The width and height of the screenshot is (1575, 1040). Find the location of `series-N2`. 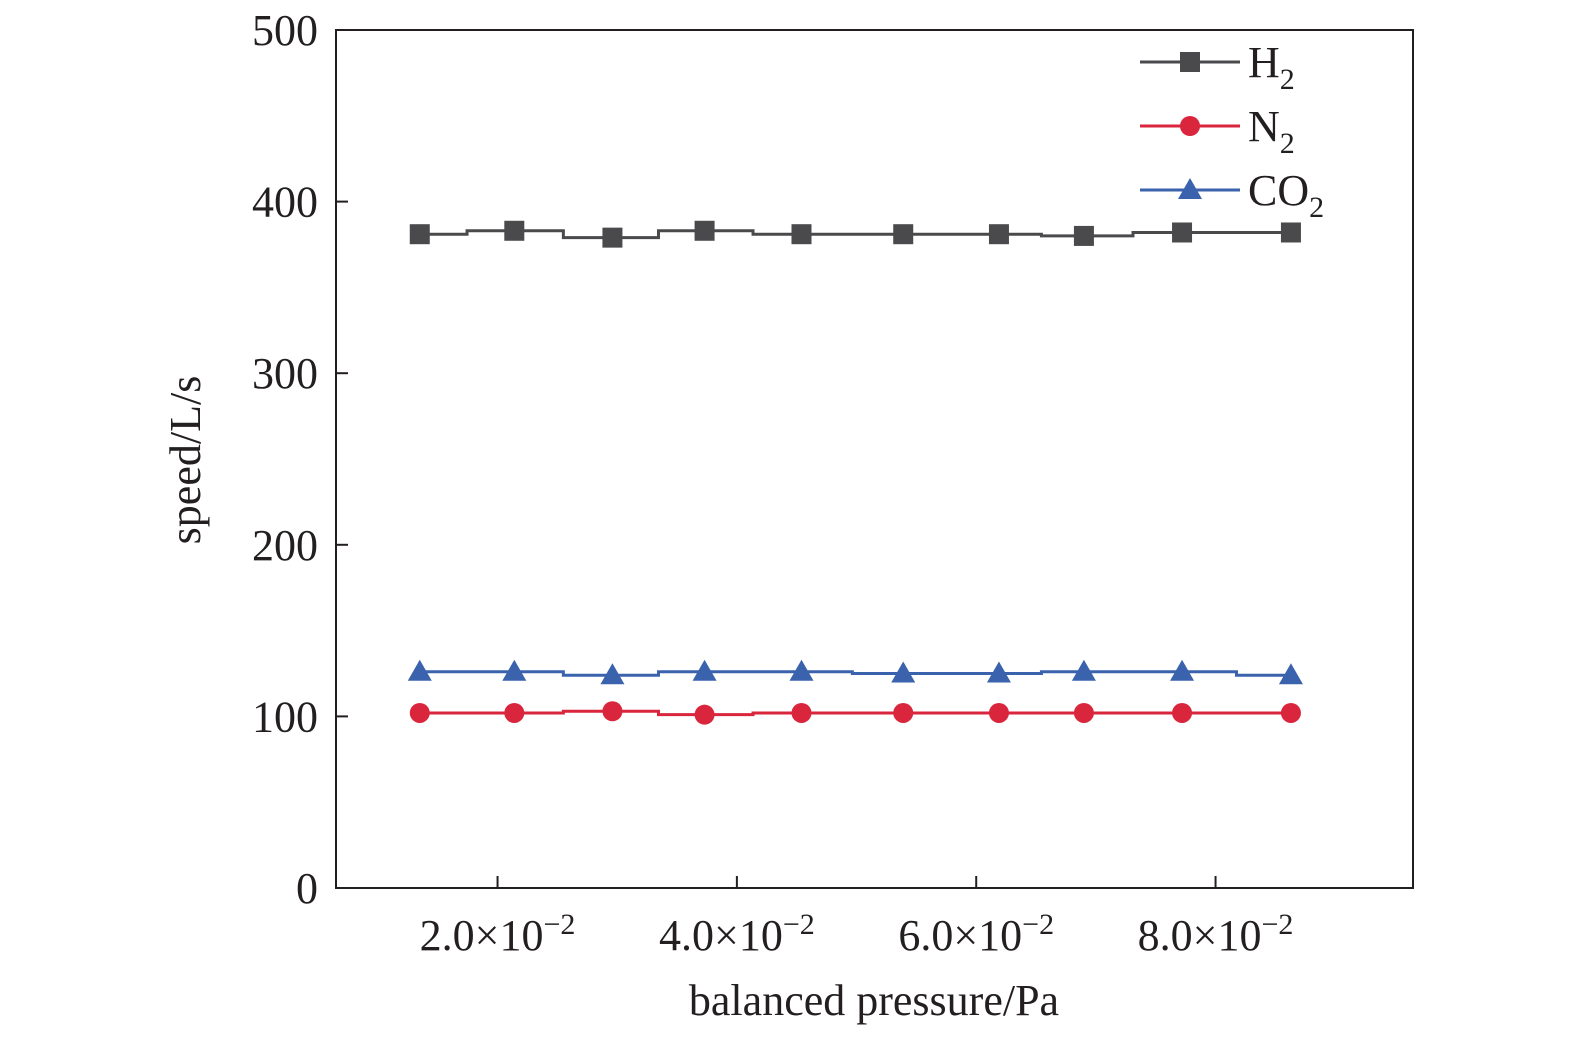

series-N2 is located at coordinates (855, 713).